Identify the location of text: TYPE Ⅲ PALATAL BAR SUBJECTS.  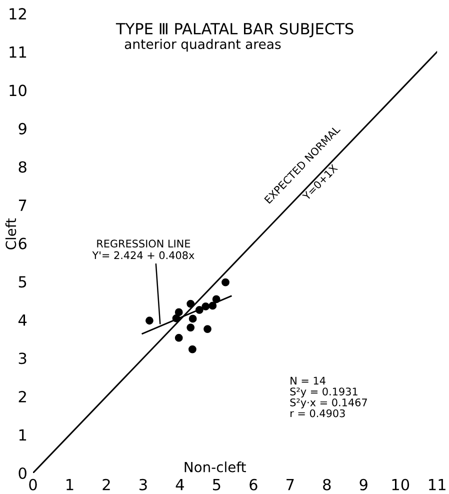
(235, 30).